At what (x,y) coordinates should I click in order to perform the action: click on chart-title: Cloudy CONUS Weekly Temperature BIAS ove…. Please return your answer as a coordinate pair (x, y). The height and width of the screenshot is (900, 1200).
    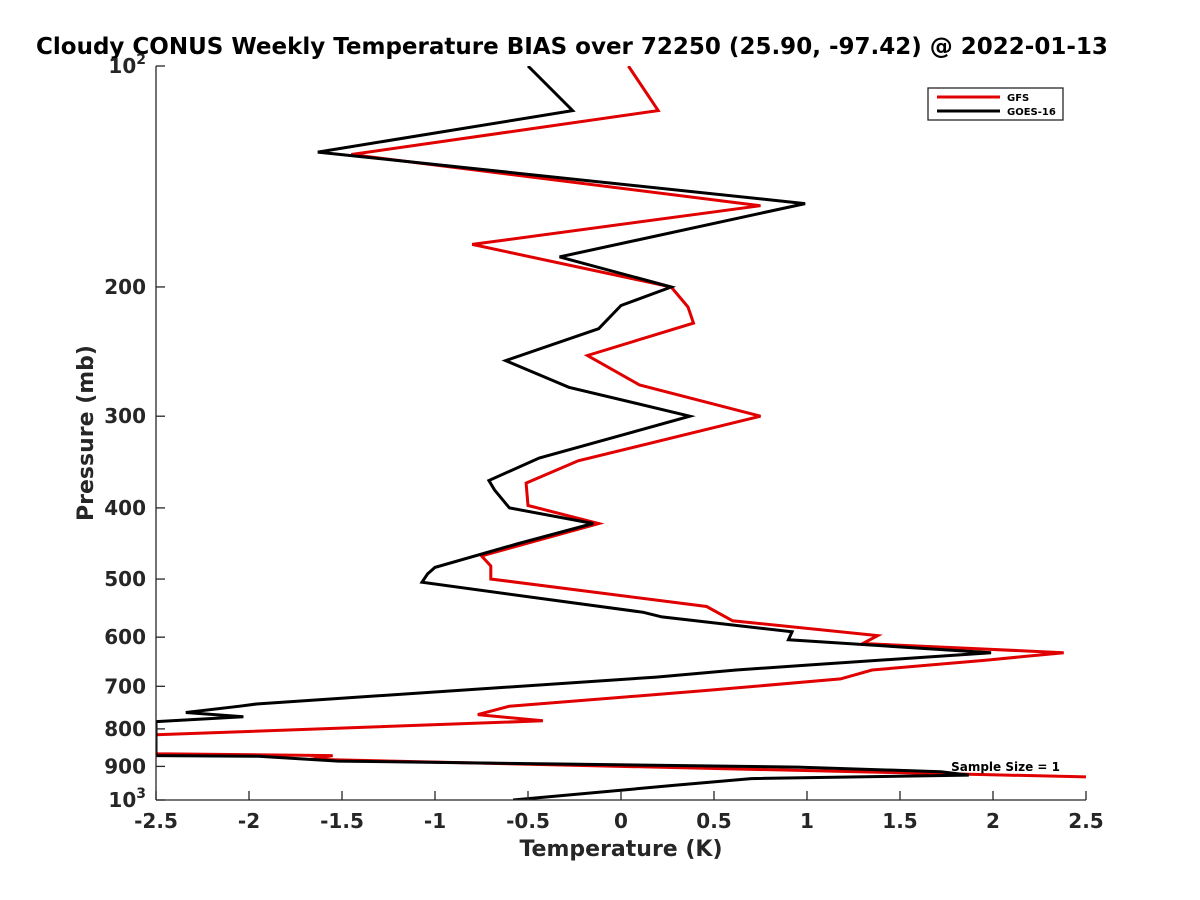
    Looking at the image, I should click on (572, 47).